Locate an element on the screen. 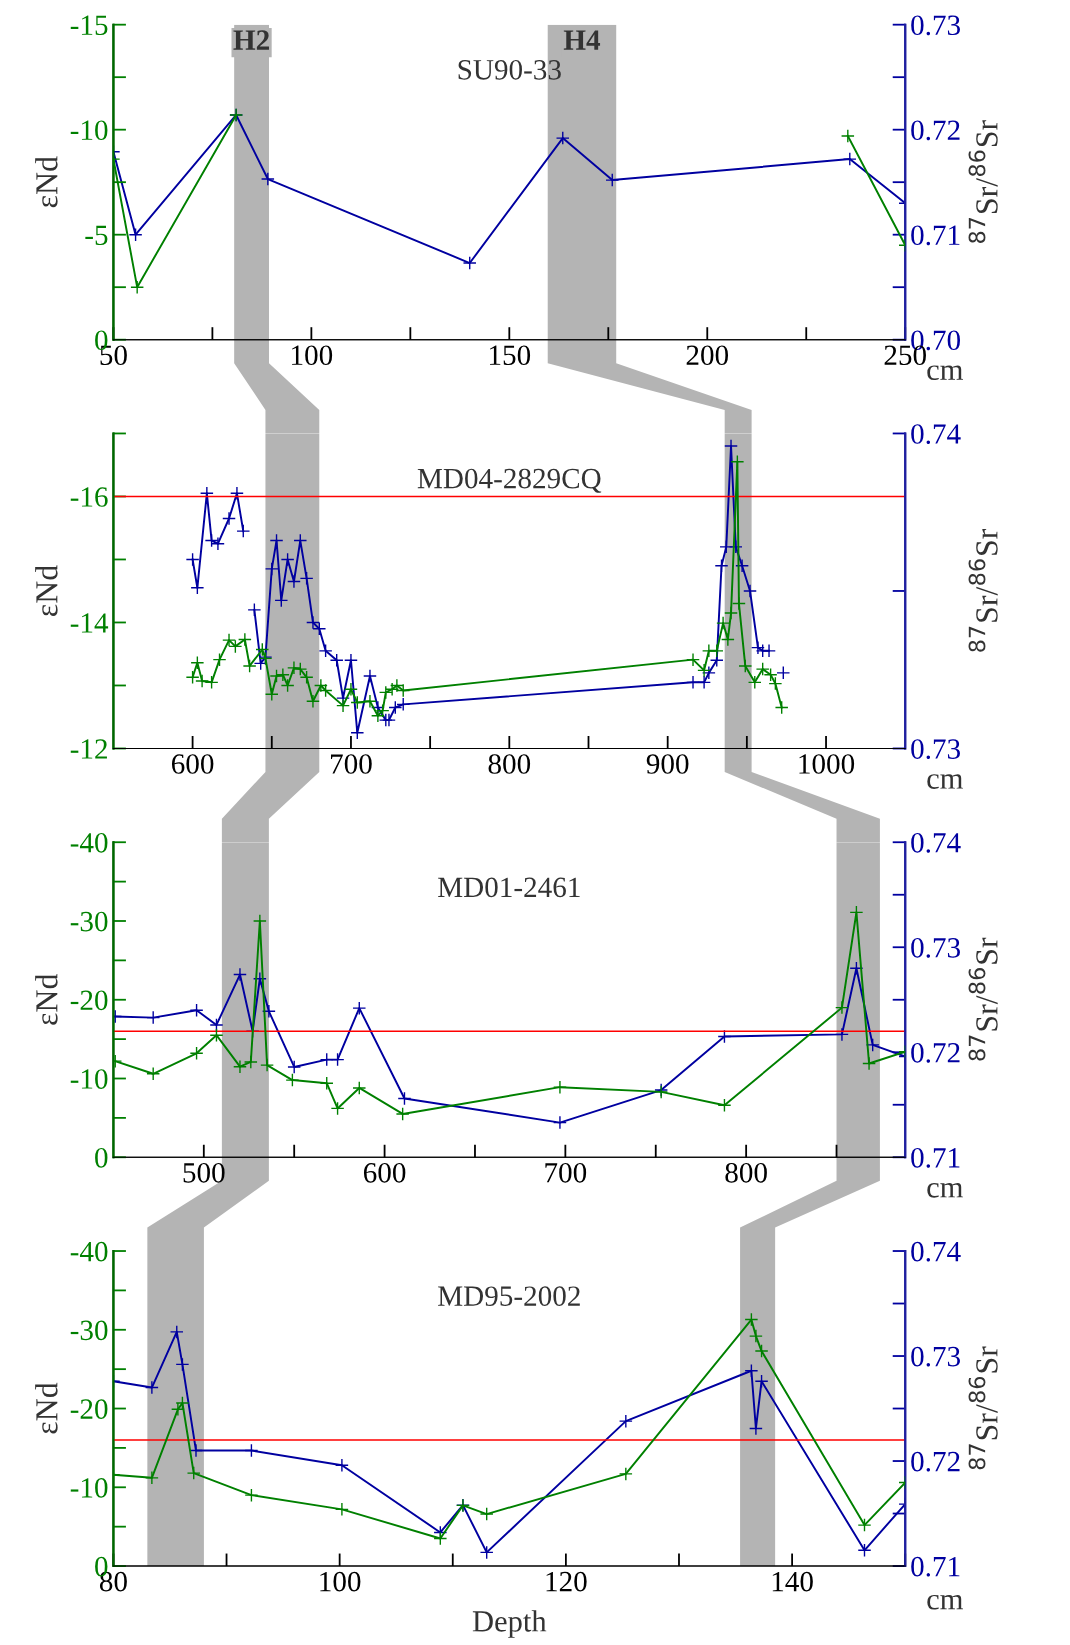 This screenshot has height=1645, width=1070. text: SU90-33 is located at coordinates (509, 69).